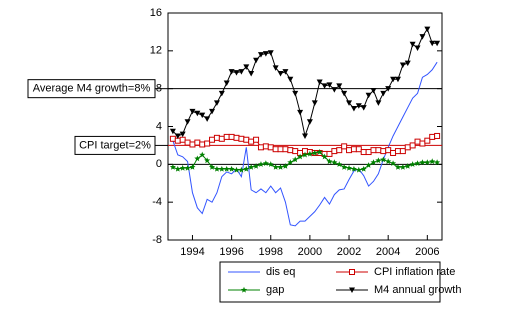  Describe the element at coordinates (156, 13) in the screenshot. I see `y-tick-label: 16` at that location.